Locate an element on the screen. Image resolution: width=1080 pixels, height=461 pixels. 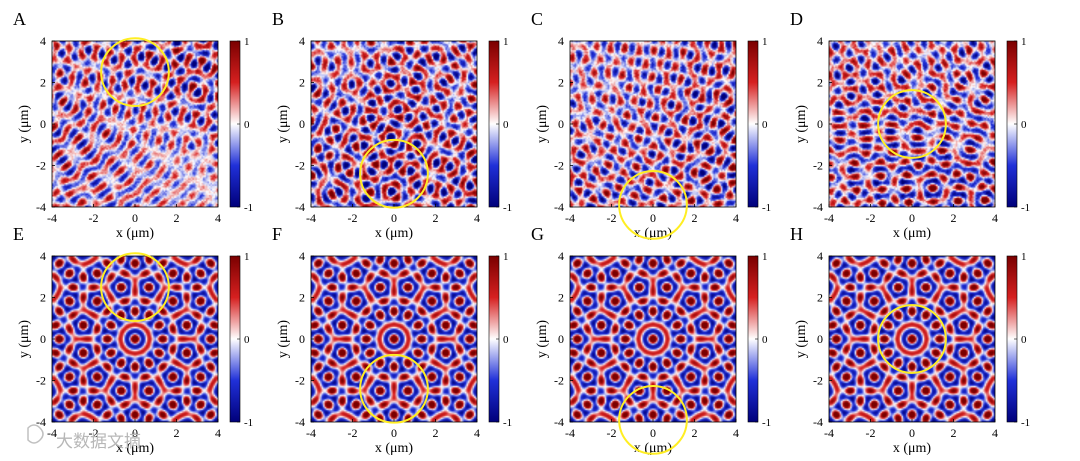
y-tick-label-d-1: -2 is located at coordinates (818, 166).